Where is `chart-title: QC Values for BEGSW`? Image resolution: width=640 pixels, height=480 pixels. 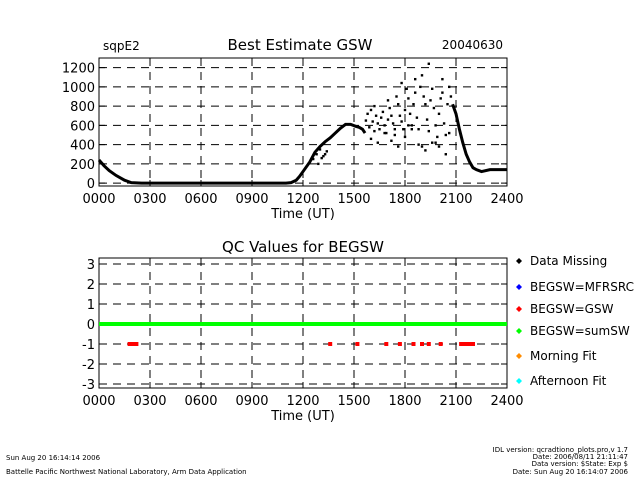 chart-title: QC Values for BEGSW is located at coordinates (303, 247).